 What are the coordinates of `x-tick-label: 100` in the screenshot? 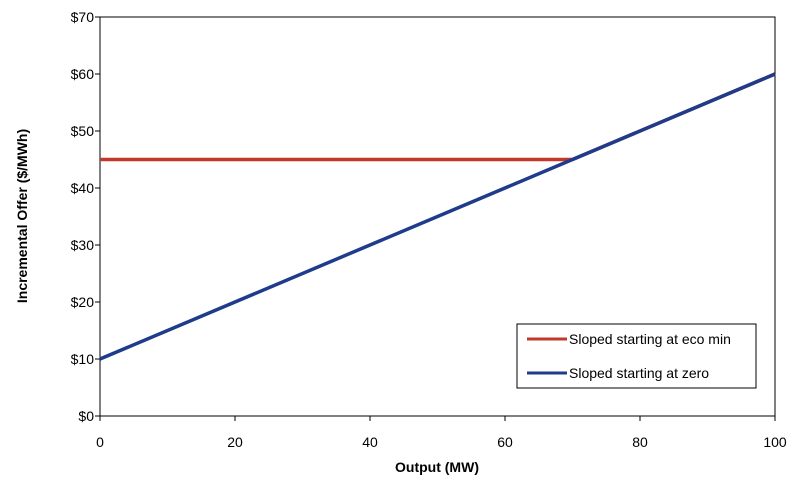 It's located at (775, 442).